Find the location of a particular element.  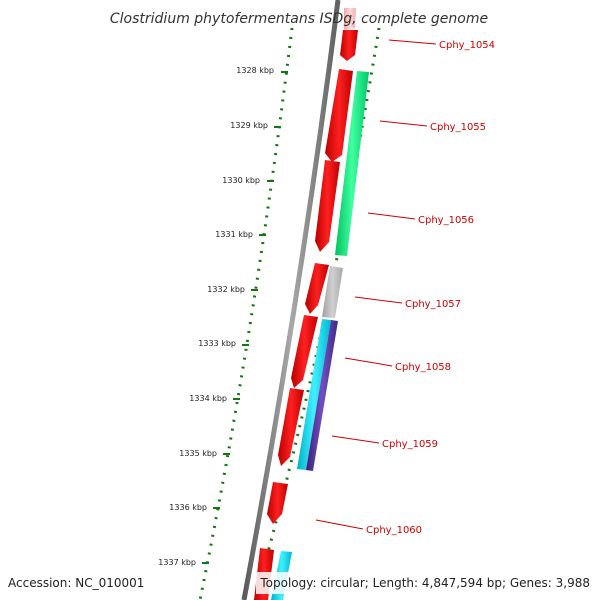

cog-feature-purple is located at coordinates (322, 395).